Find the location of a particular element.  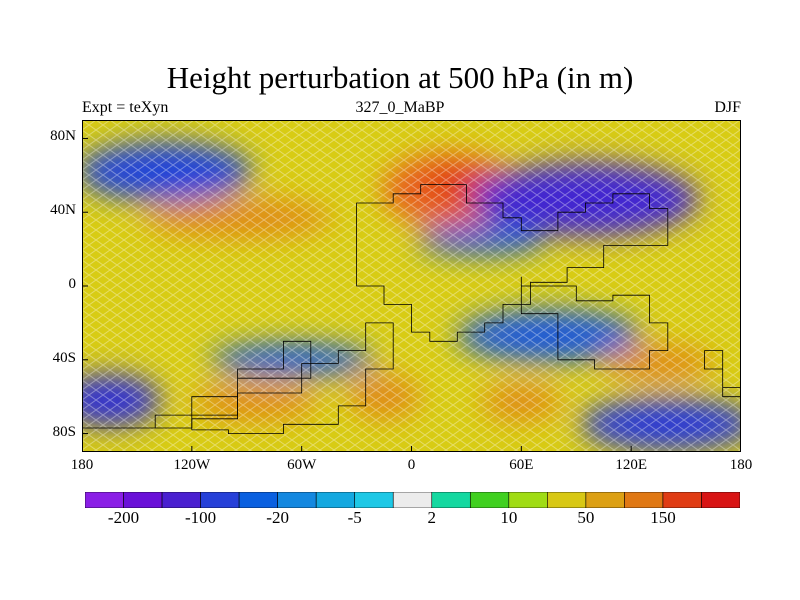

colorbar-label: 150 is located at coordinates (663, 517).